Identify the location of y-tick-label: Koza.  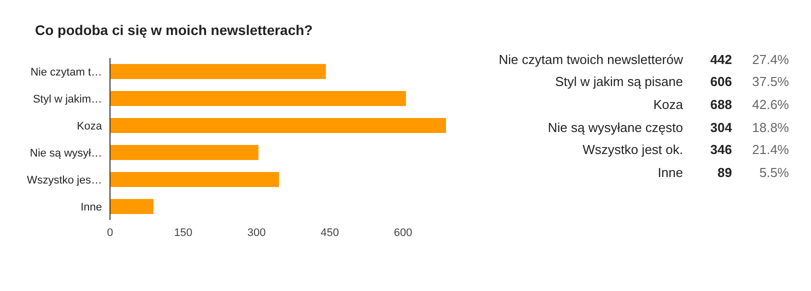
(89, 126).